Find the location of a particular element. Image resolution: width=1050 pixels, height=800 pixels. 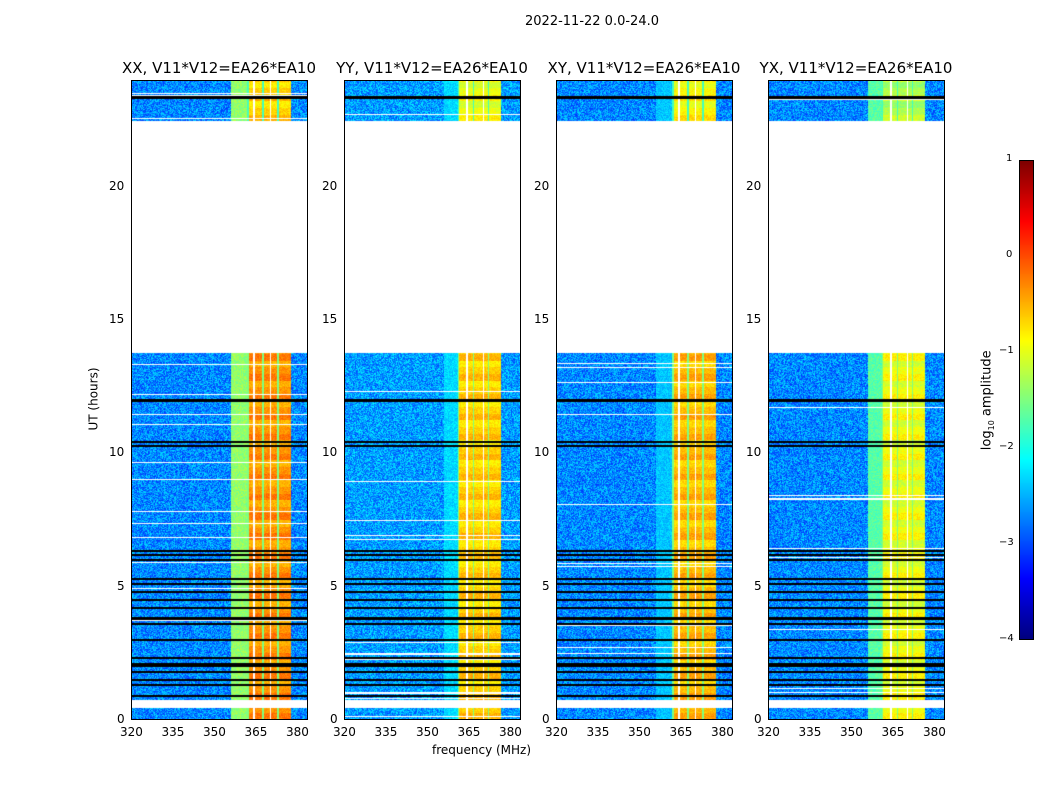

panel-title: XX, V11*V12=EA26*EA10 is located at coordinates (219, 68).